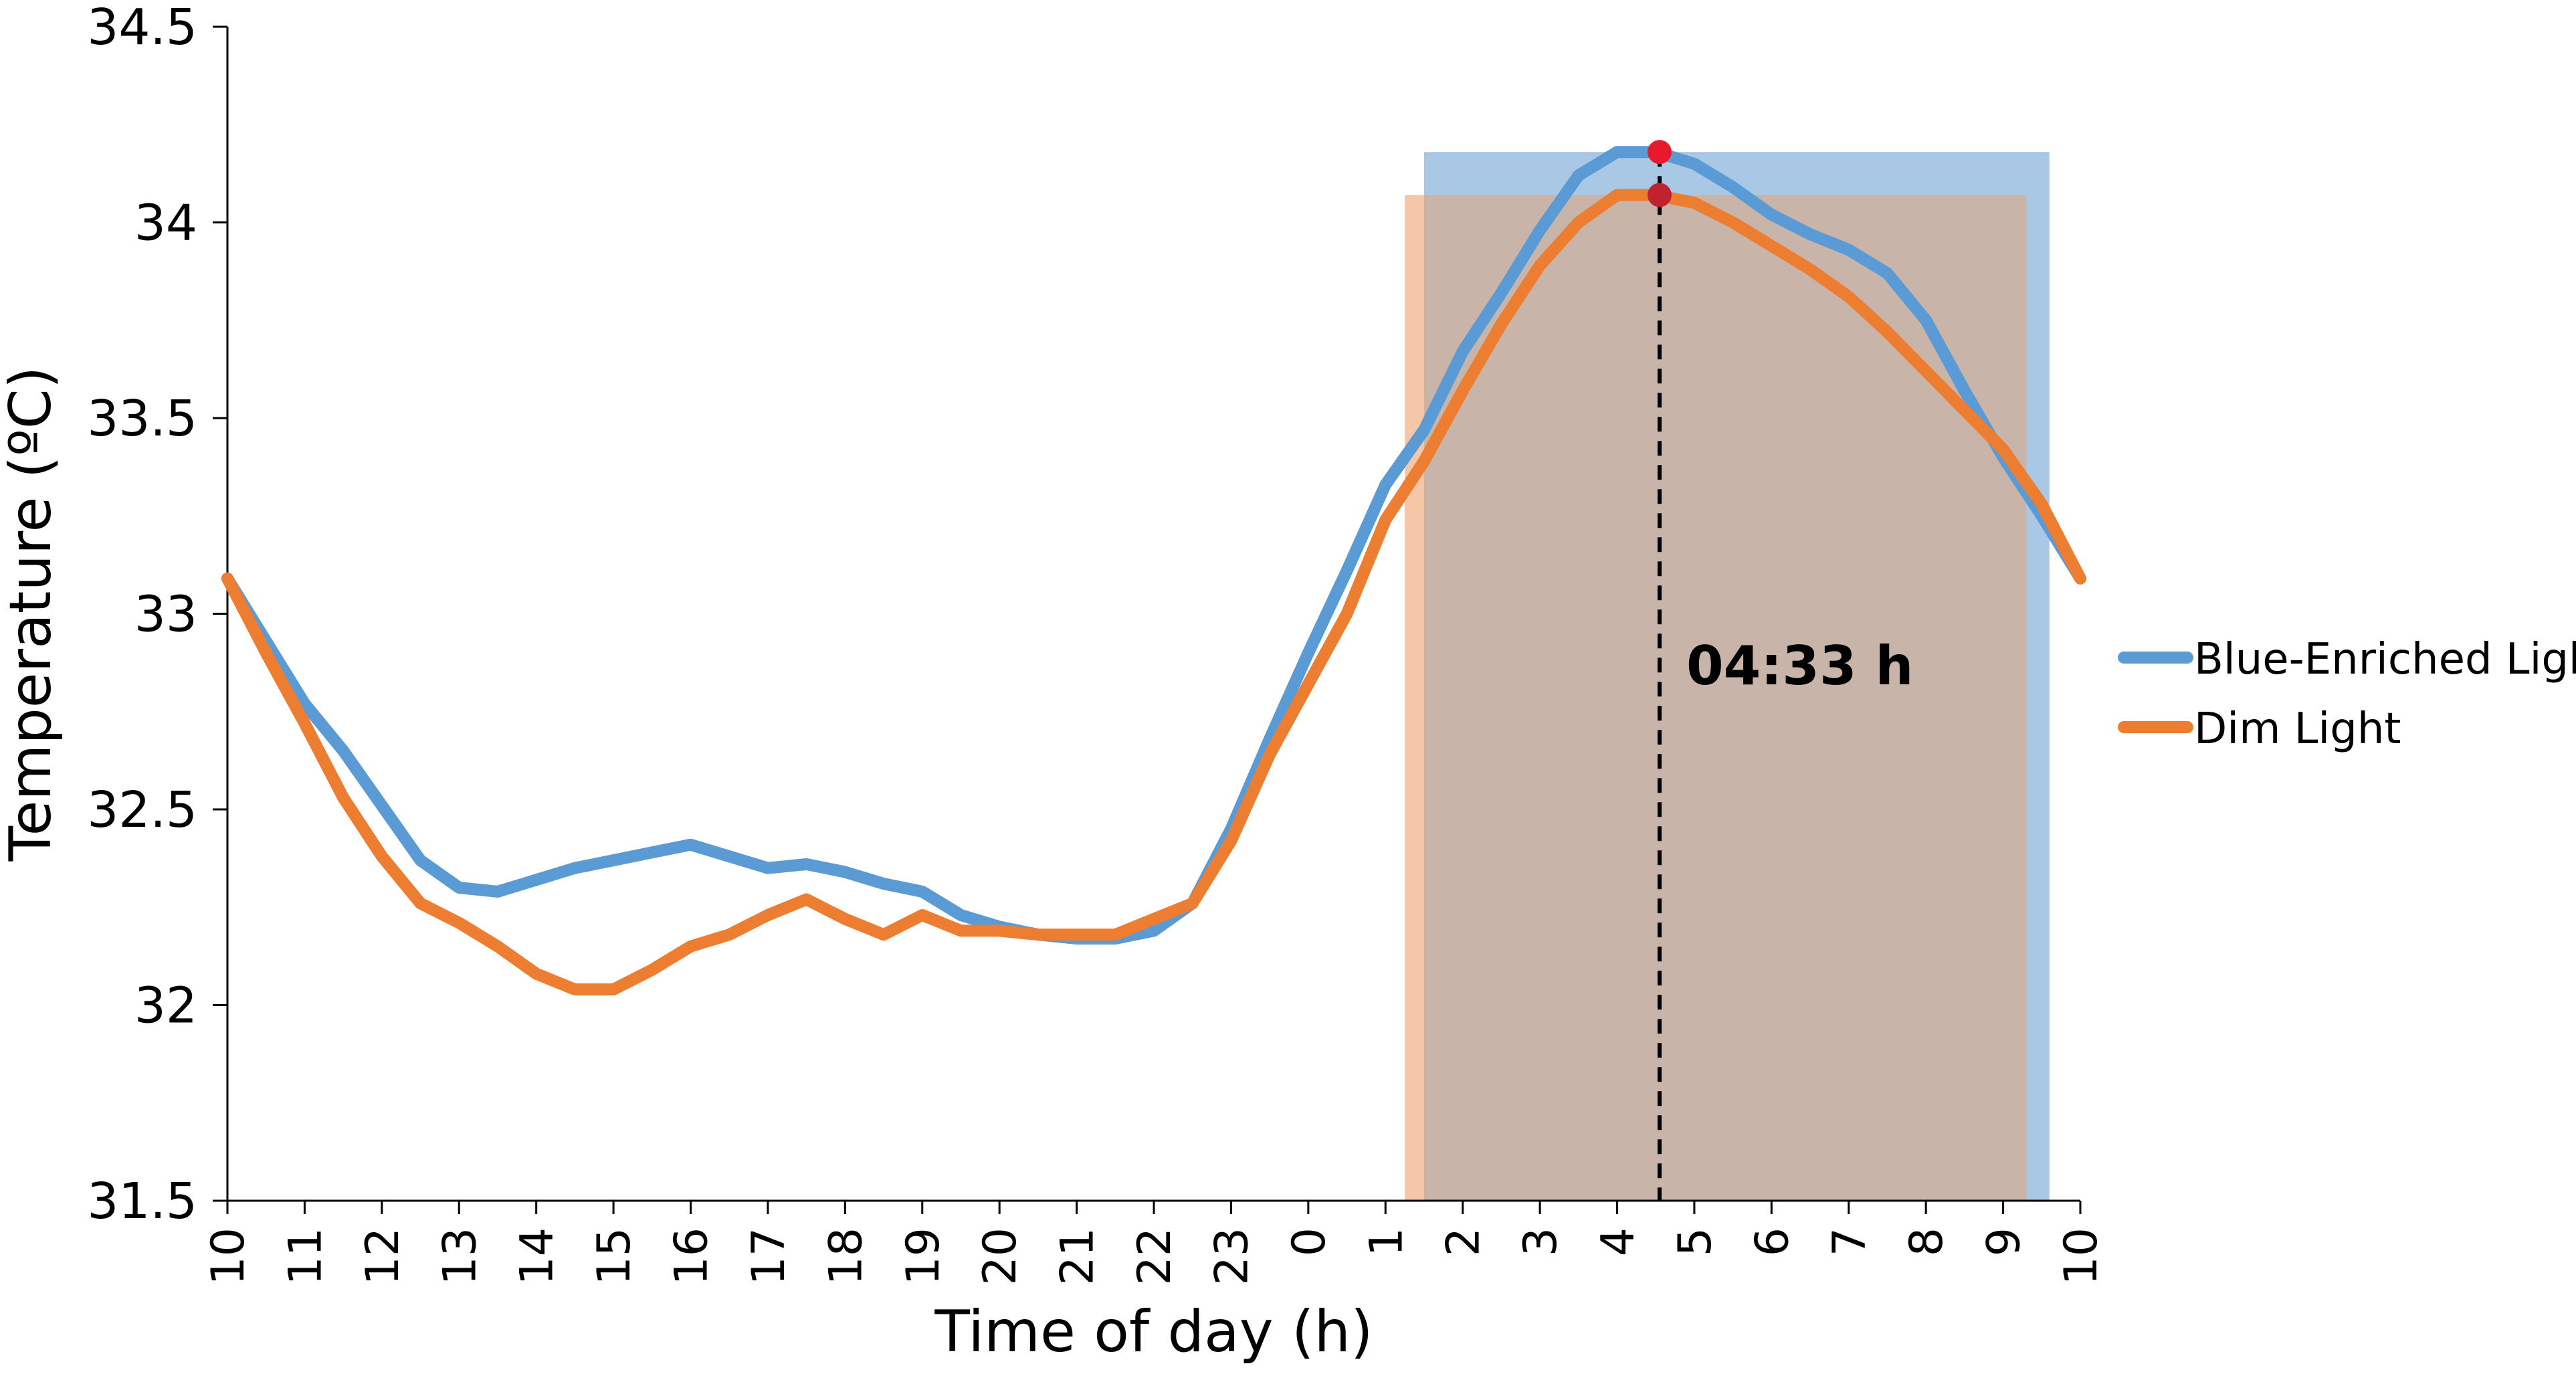 This screenshot has height=1380, width=2576. I want to click on y-tick-label: 33, so click(165, 615).